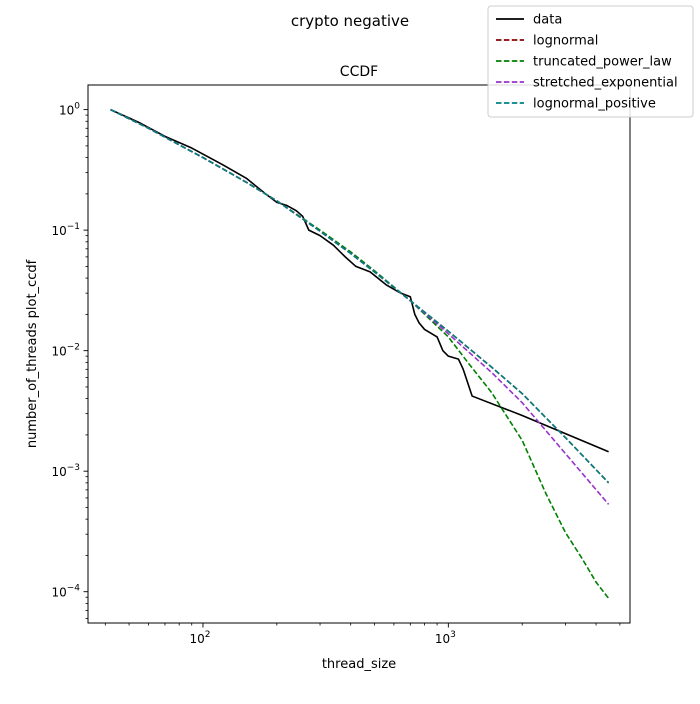 This screenshot has height=704, width=700. What do you see at coordinates (359, 72) in the screenshot?
I see `axes-title: CCDF` at bounding box center [359, 72].